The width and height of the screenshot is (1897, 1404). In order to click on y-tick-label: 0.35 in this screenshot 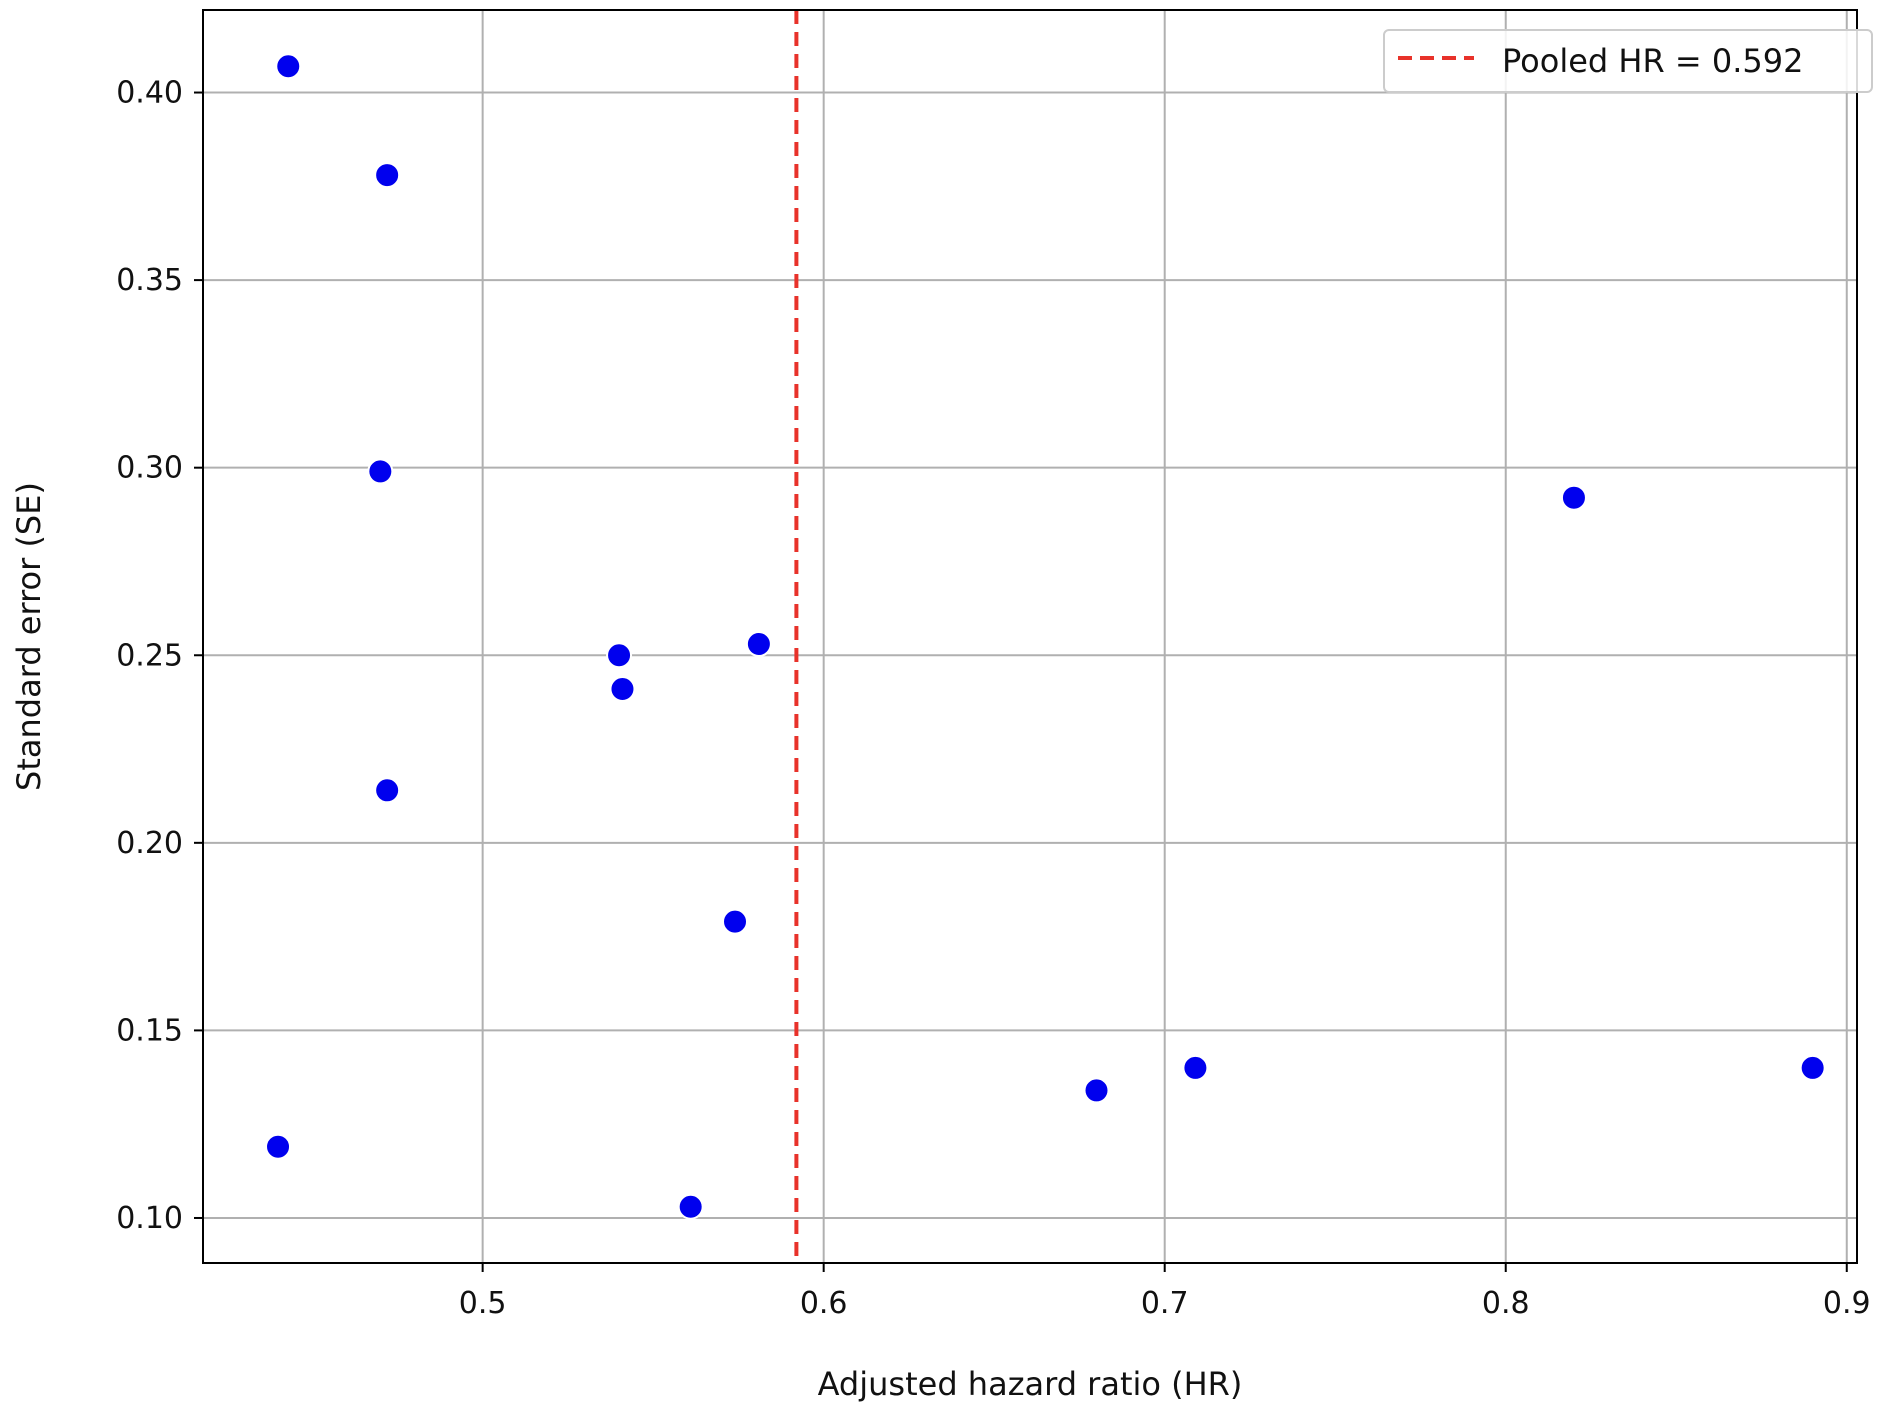, I will do `click(149, 280)`.